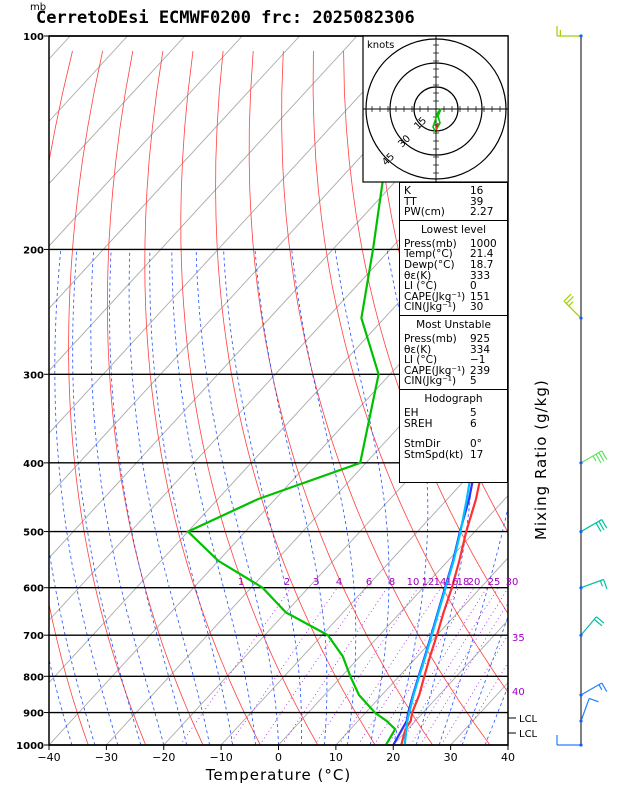 The height and width of the screenshot is (804, 618). Describe the element at coordinates (518, 692) in the screenshot. I see `theta-e-label: 40` at that location.